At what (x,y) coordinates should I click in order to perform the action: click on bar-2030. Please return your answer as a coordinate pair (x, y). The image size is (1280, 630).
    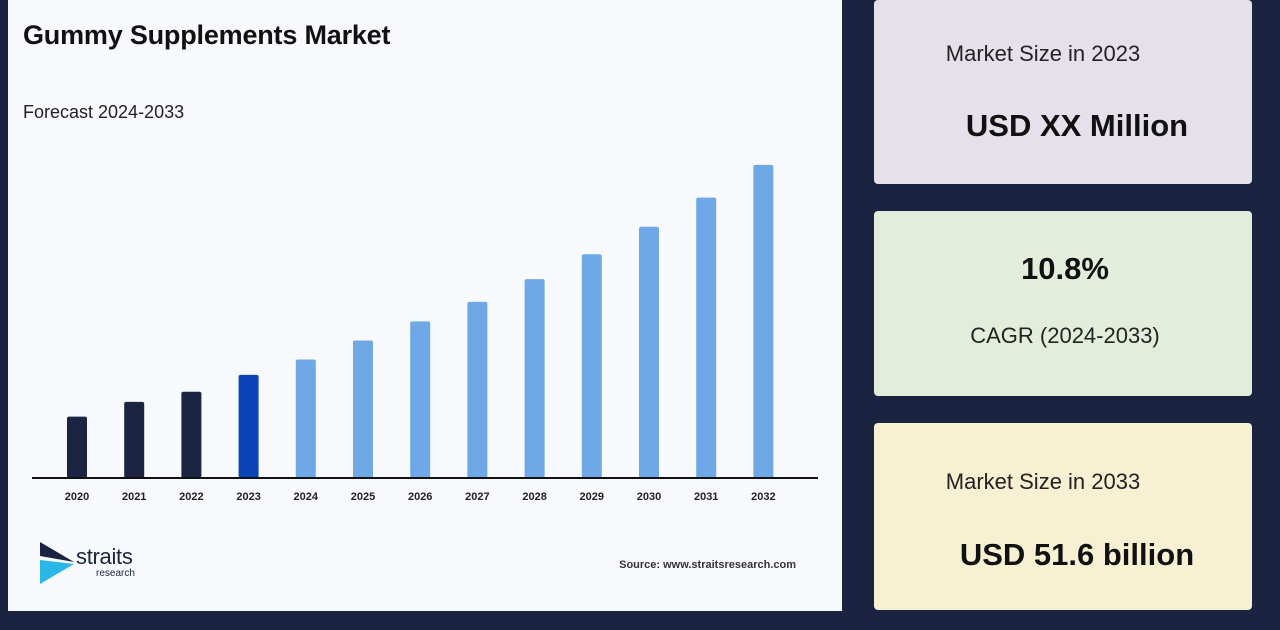
    Looking at the image, I should click on (649, 352).